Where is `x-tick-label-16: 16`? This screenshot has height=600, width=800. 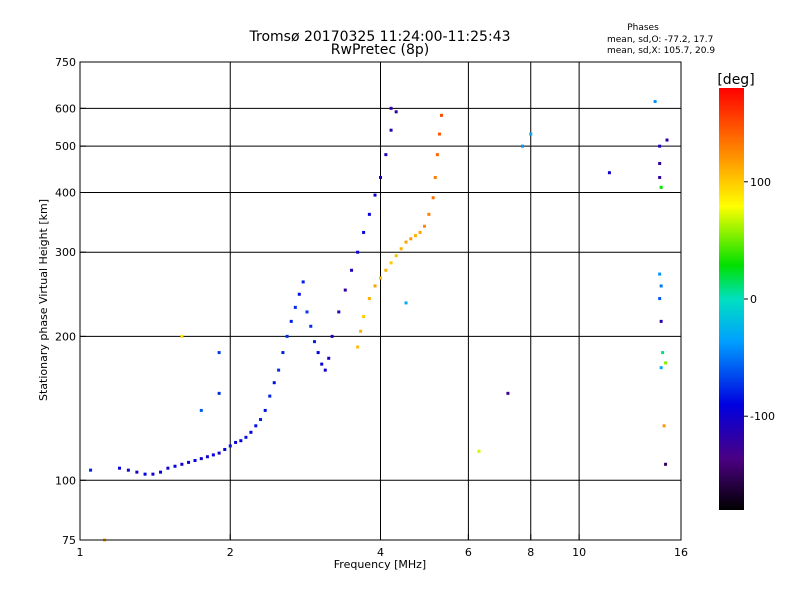 x-tick-label-16: 16 is located at coordinates (681, 552).